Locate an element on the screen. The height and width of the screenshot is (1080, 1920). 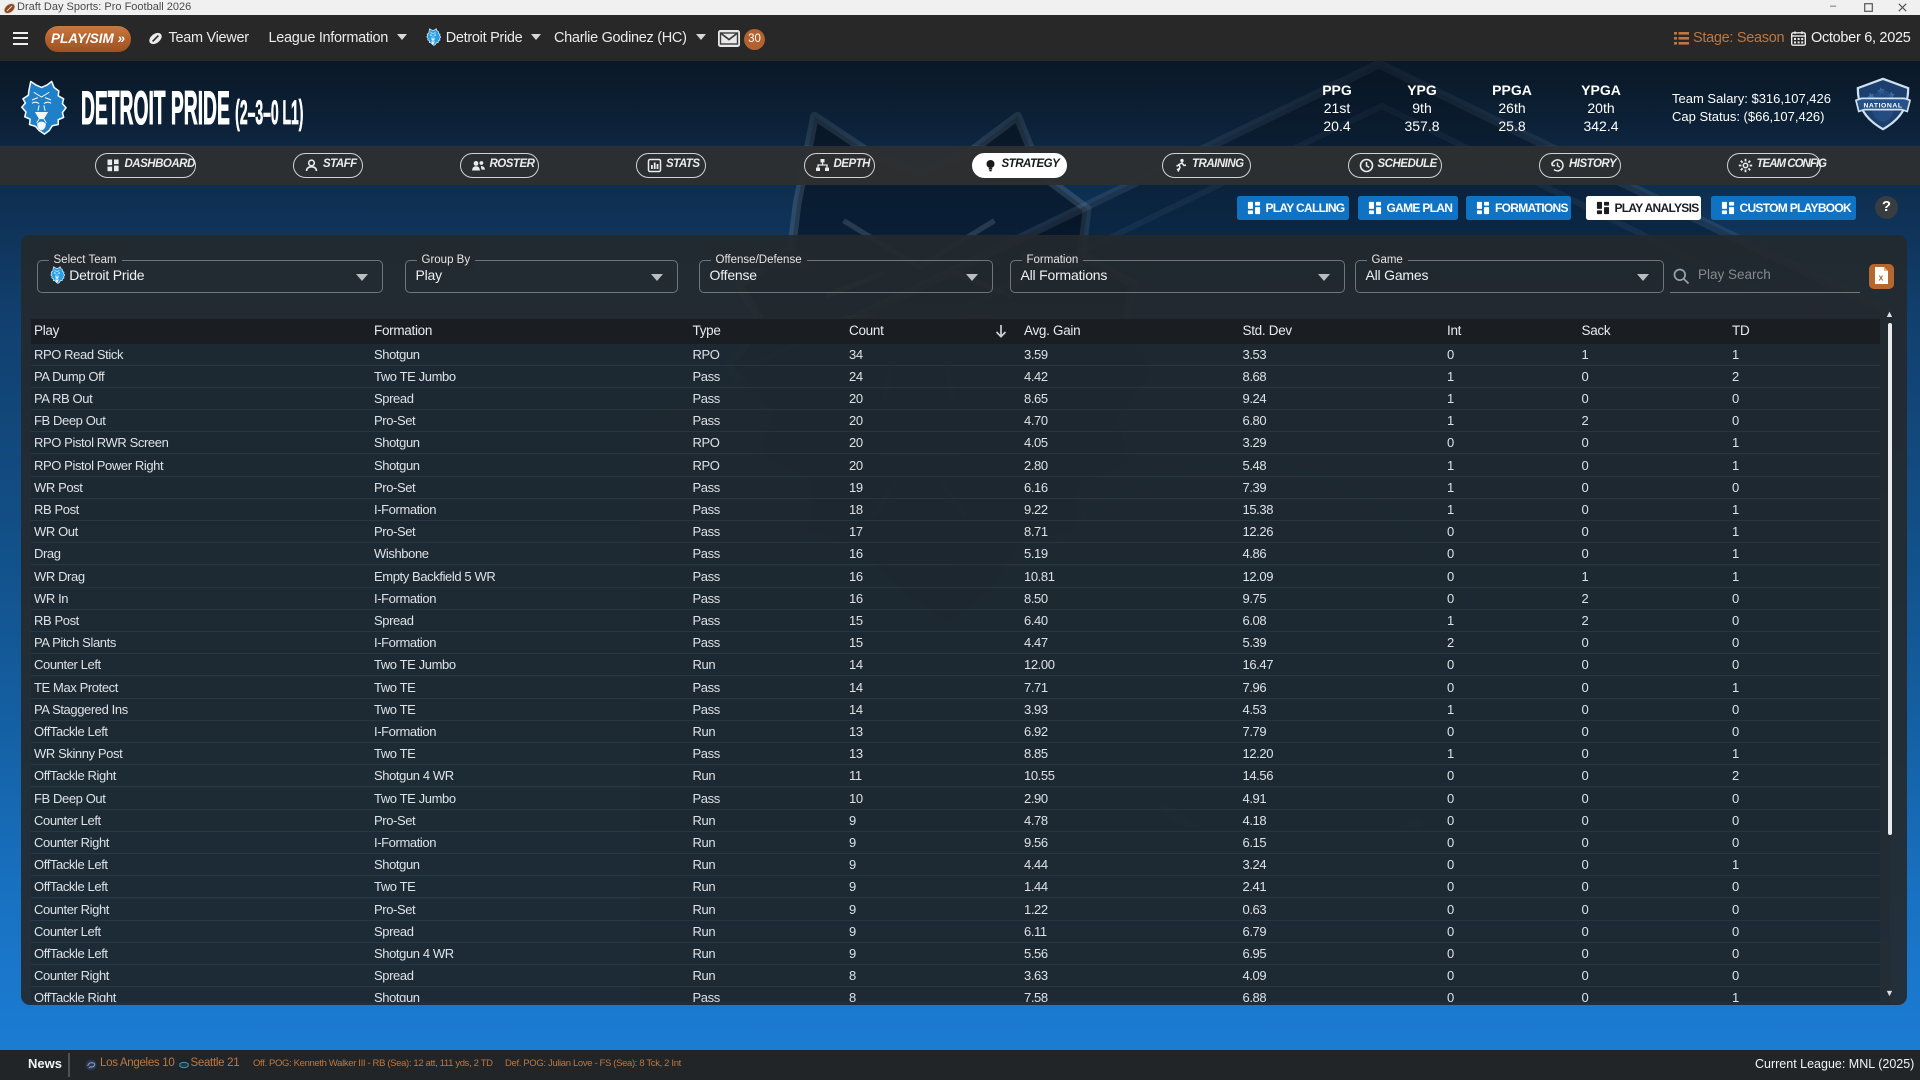
svg-text: NATIONAL is located at coordinates (1882, 105).